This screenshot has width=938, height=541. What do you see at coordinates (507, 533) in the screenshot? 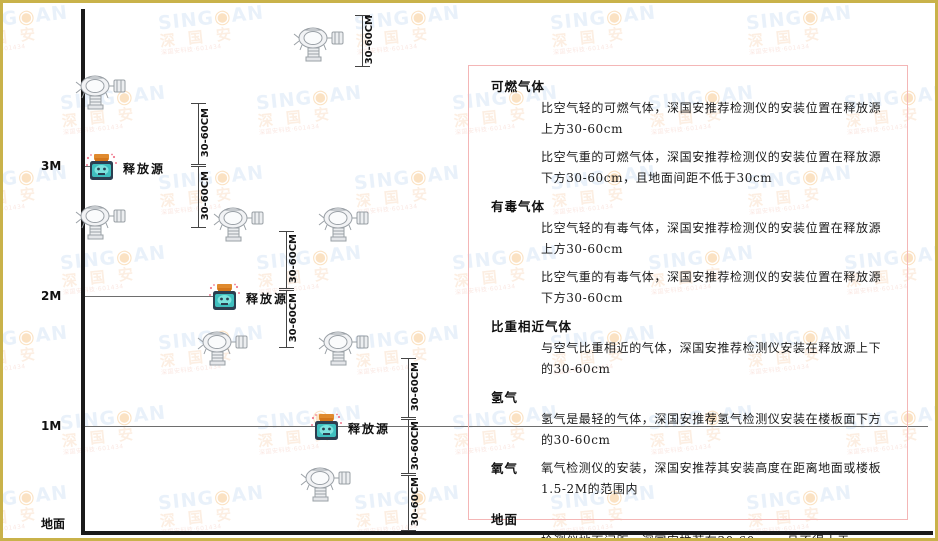
I see `ground-axis-line` at bounding box center [507, 533].